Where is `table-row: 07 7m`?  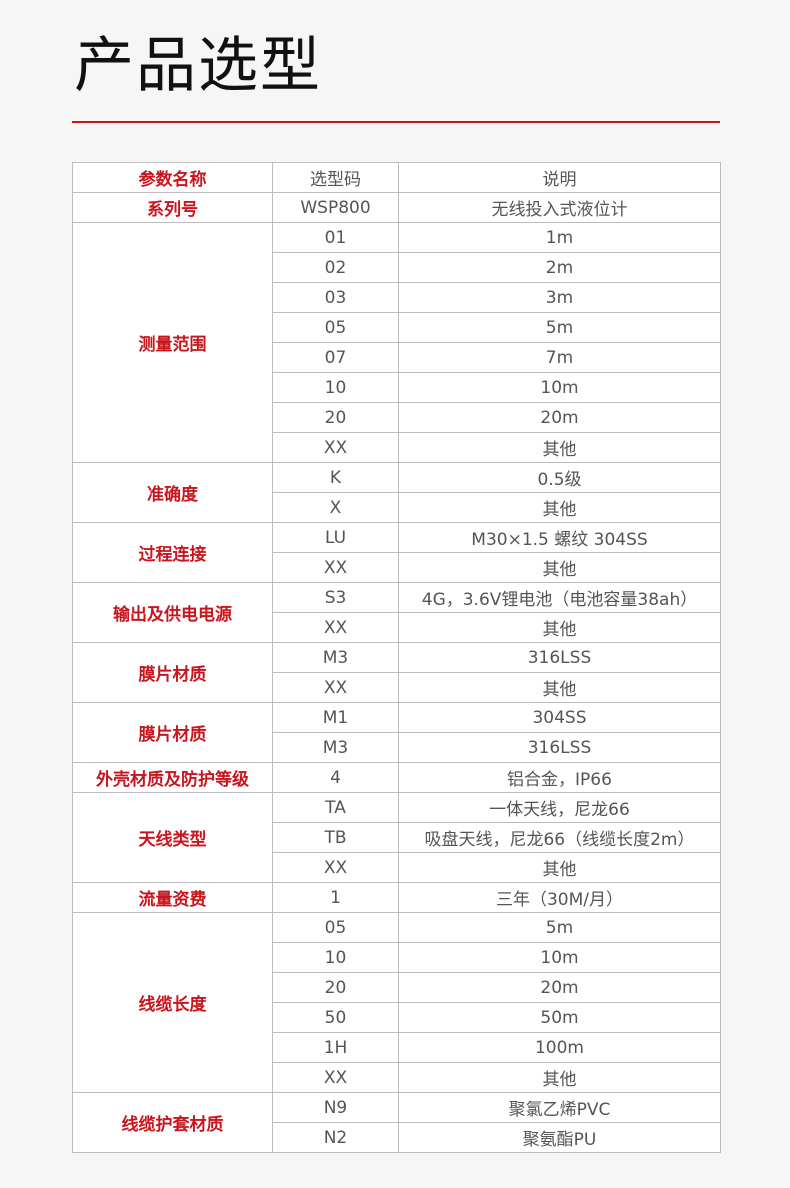
table-row: 07 7m is located at coordinates (397, 357).